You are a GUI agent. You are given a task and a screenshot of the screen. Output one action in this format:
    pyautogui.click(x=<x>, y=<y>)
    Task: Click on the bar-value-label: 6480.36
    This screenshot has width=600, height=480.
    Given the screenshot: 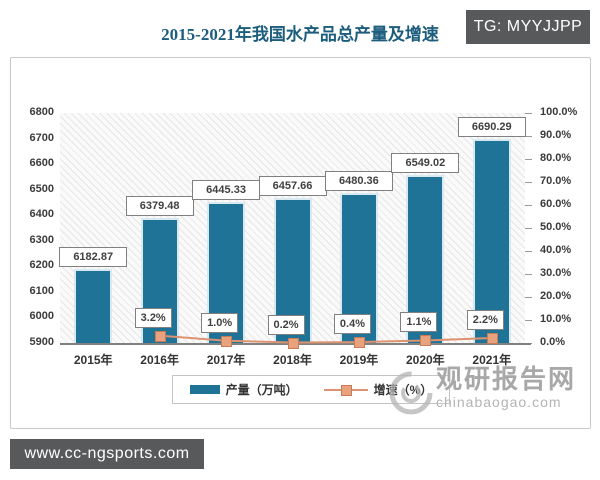 What is the action you would take?
    pyautogui.click(x=358, y=180)
    